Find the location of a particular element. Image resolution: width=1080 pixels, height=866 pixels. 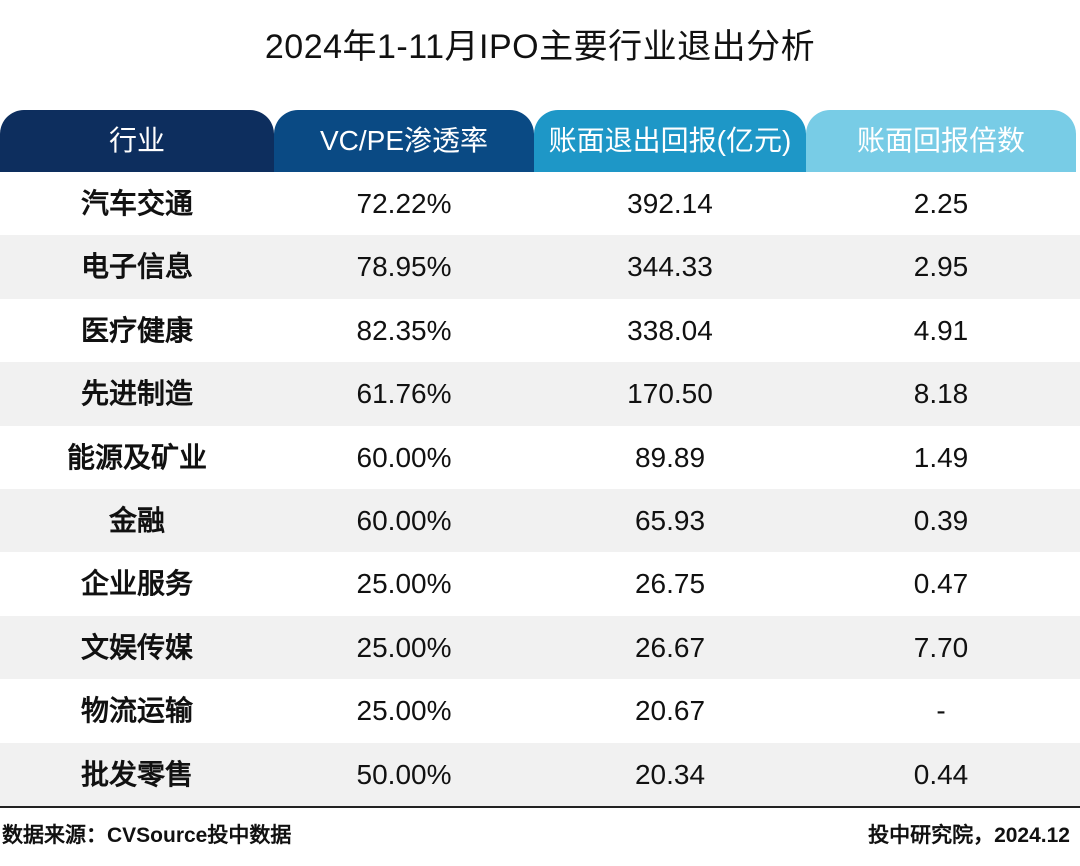

header-return-multiple: 账面回报倍数 is located at coordinates (941, 141).